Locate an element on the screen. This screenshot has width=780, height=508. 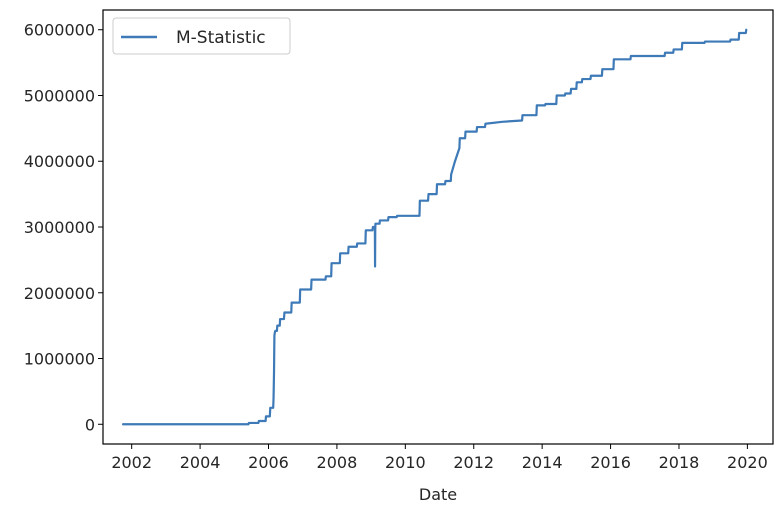
x-tick-label: 2018 is located at coordinates (679, 462).